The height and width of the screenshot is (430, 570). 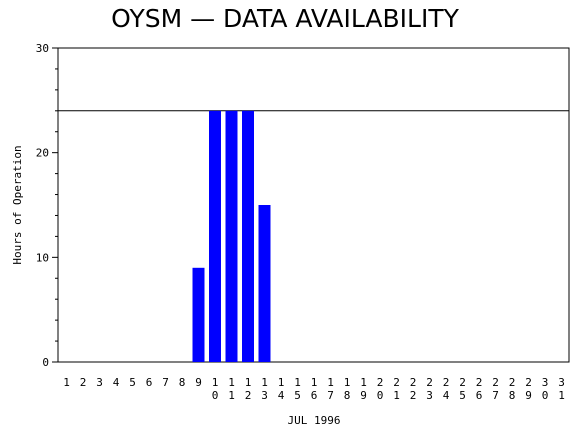 I want to click on x-tick-label: 3, so click(x=99, y=382).